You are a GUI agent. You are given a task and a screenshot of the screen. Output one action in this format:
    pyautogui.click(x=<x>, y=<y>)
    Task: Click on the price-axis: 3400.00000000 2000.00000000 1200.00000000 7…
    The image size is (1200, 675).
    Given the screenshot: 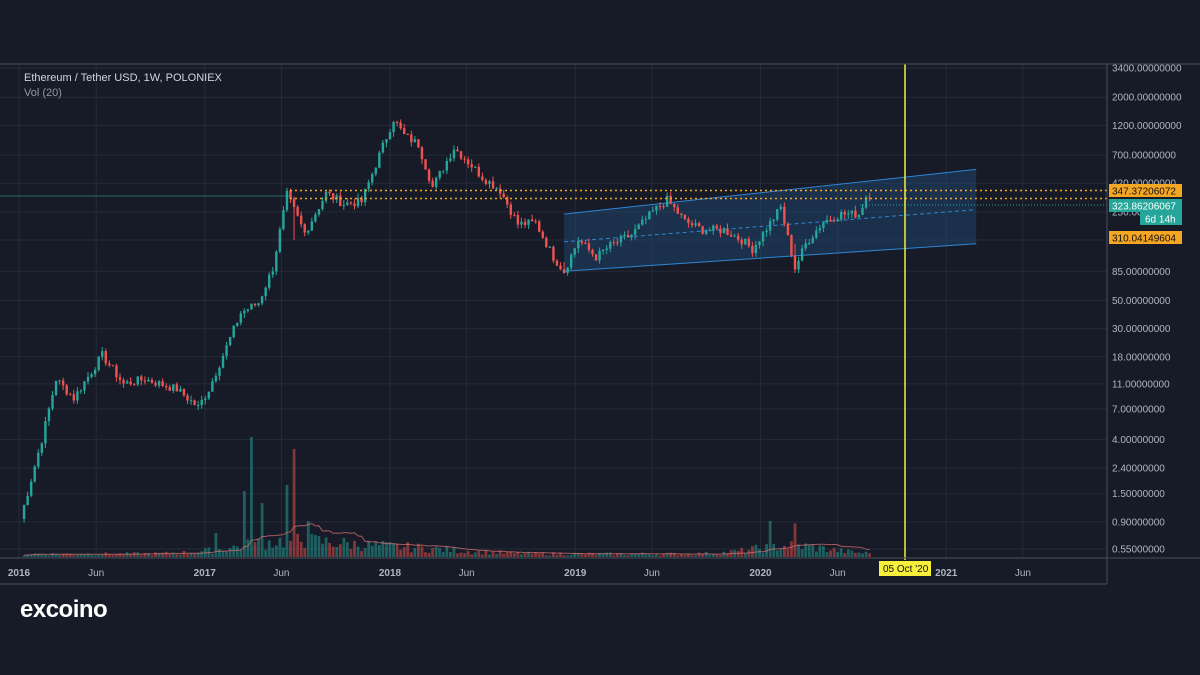 What is the action you would take?
    pyautogui.click(x=1147, y=310)
    